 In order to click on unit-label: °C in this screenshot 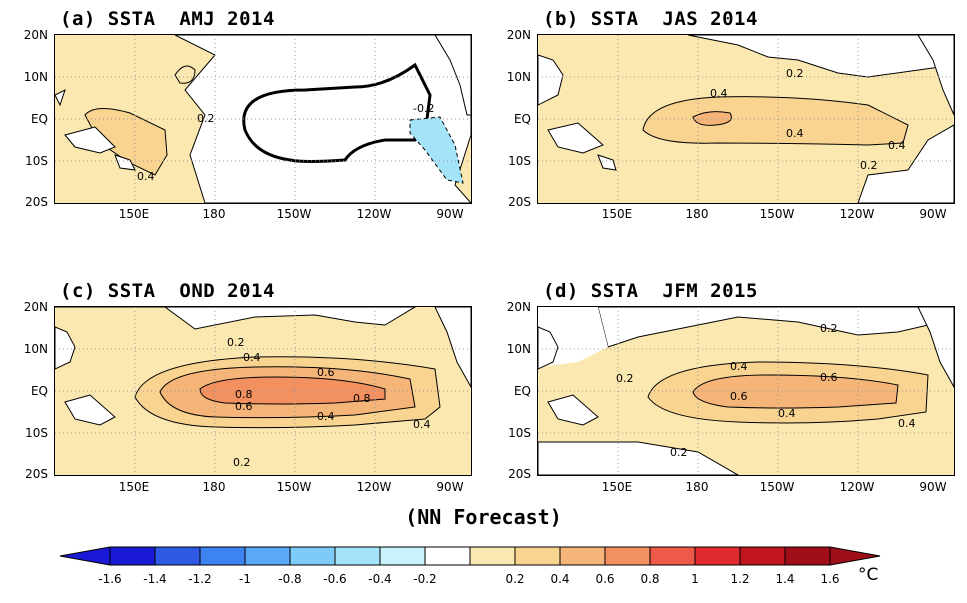, I will do `click(868, 575)`.